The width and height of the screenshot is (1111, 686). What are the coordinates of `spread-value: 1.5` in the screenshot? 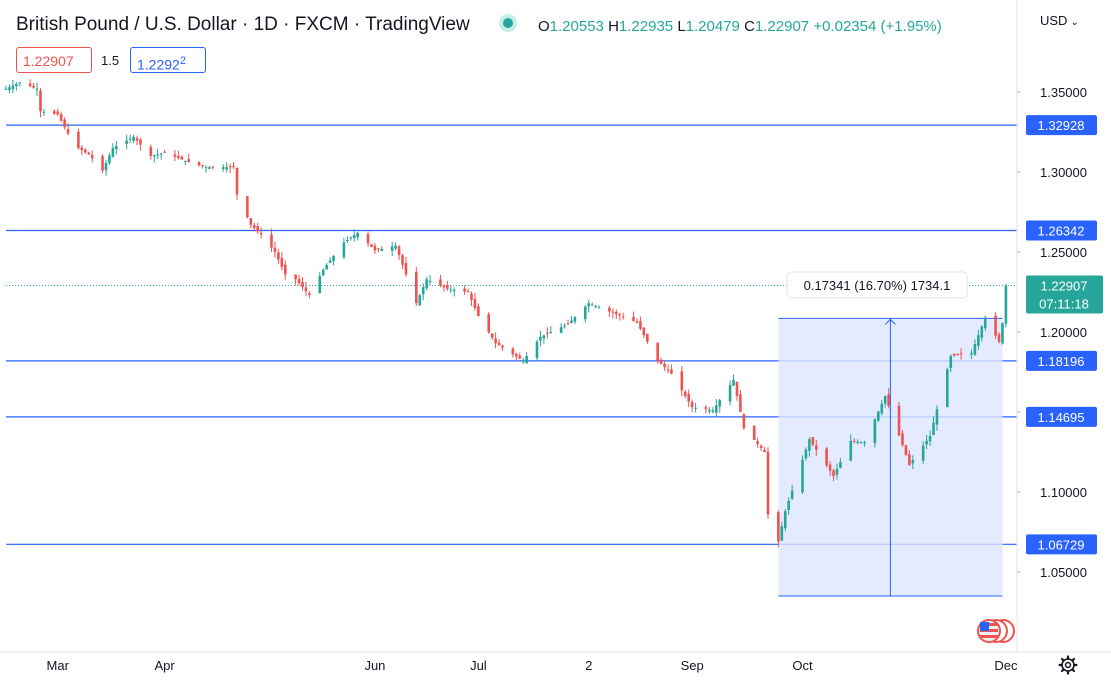 It's located at (110, 60).